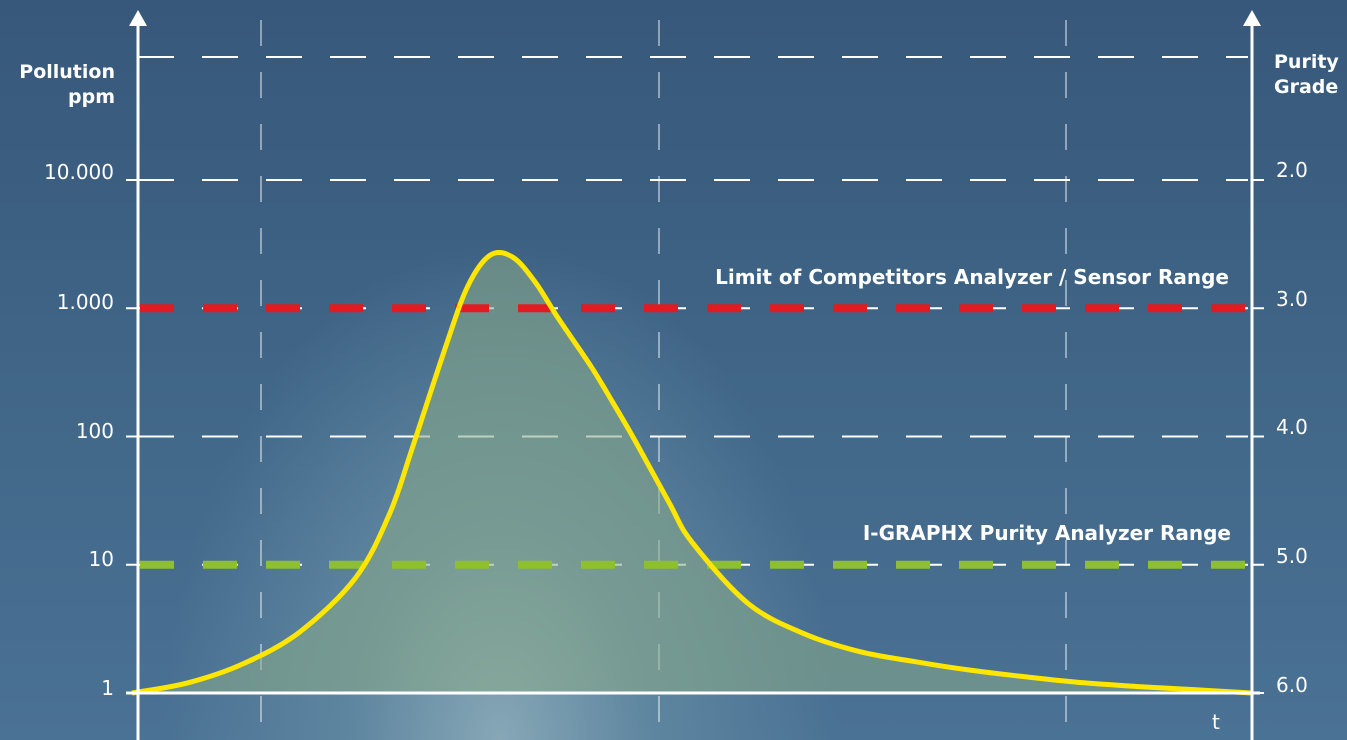  What do you see at coordinates (67, 72) in the screenshot?
I see `y-axis-left-title-line-1: Pollution` at bounding box center [67, 72].